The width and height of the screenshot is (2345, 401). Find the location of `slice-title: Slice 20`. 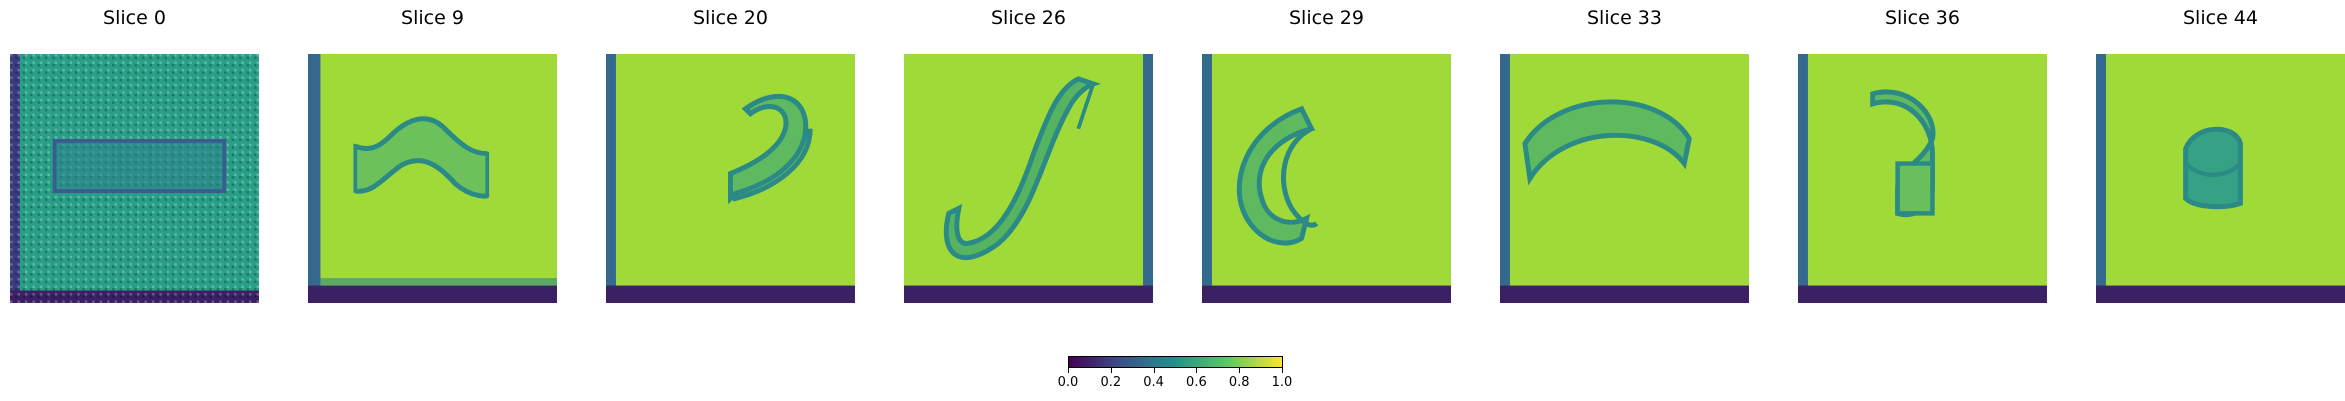

slice-title: Slice 20 is located at coordinates (730, 18).